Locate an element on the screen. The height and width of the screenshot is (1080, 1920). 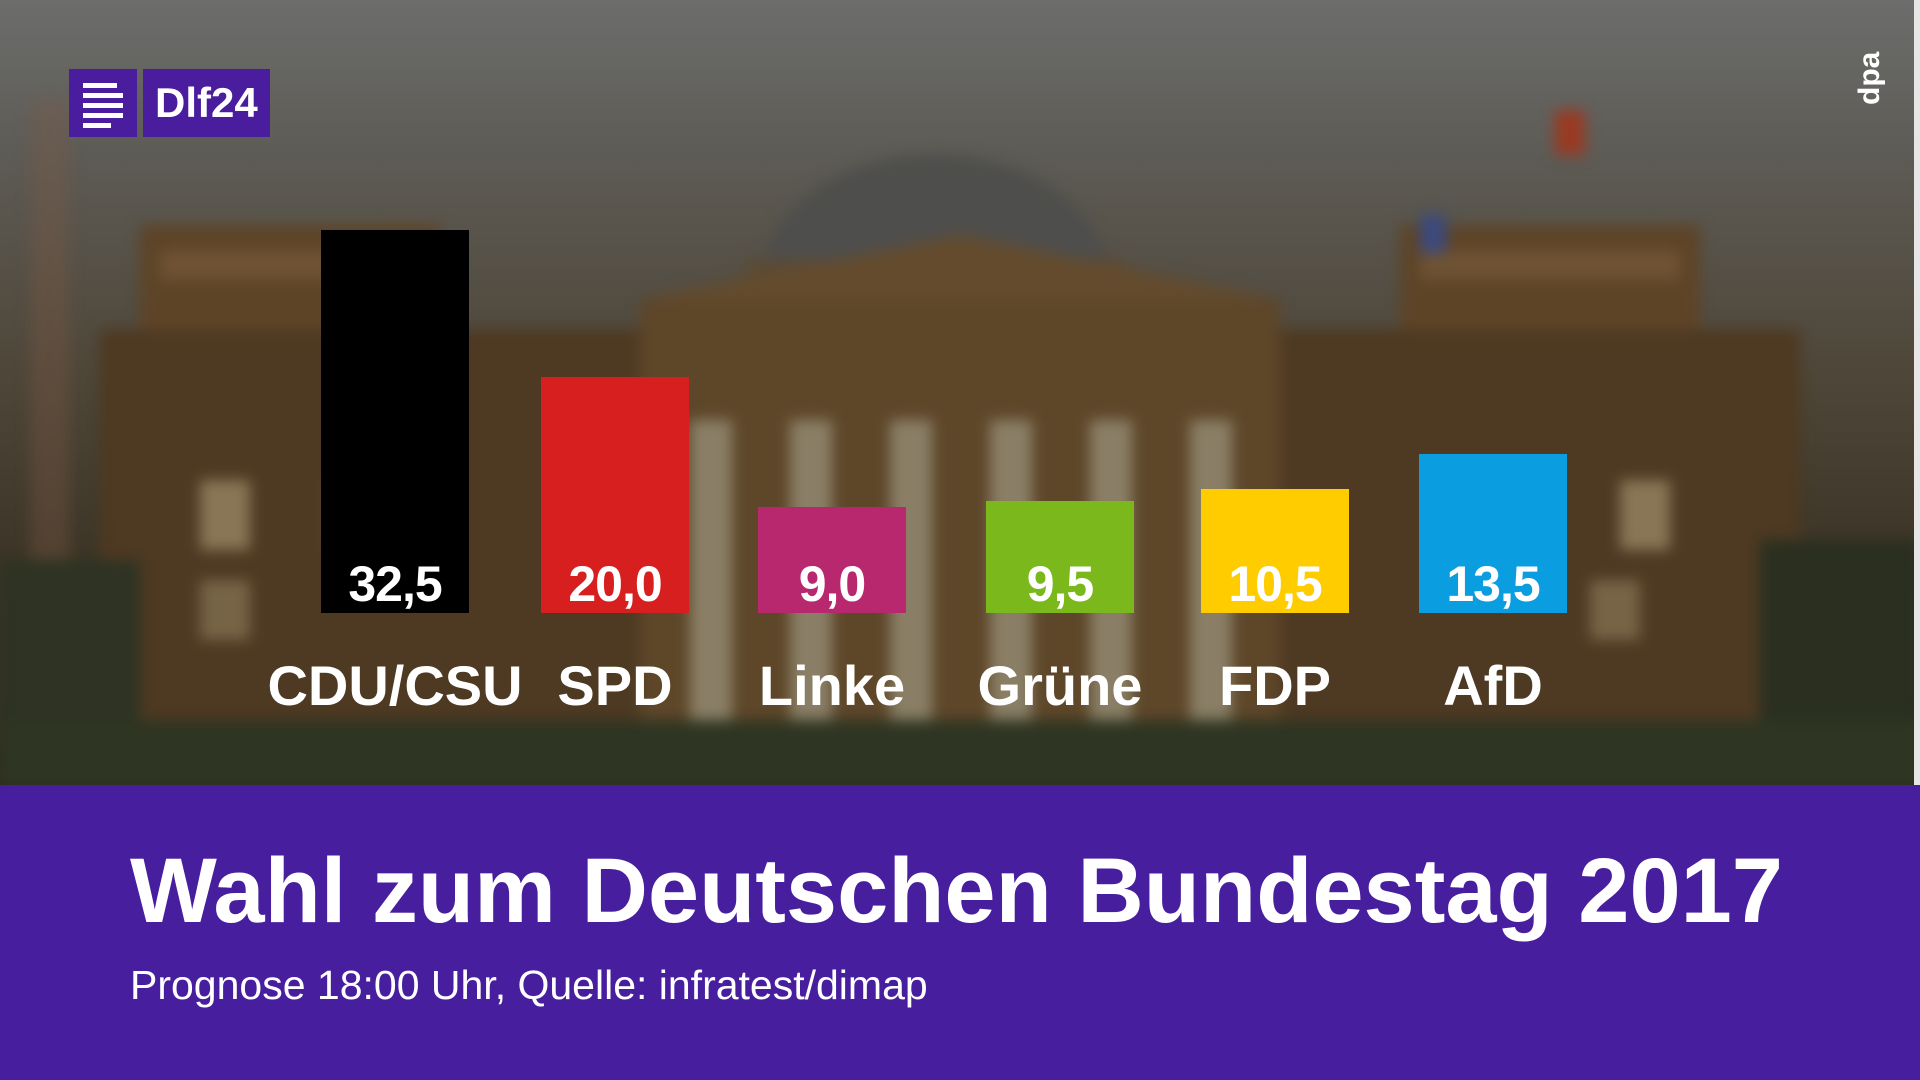
category-label: Grüne is located at coordinates (1060, 685).